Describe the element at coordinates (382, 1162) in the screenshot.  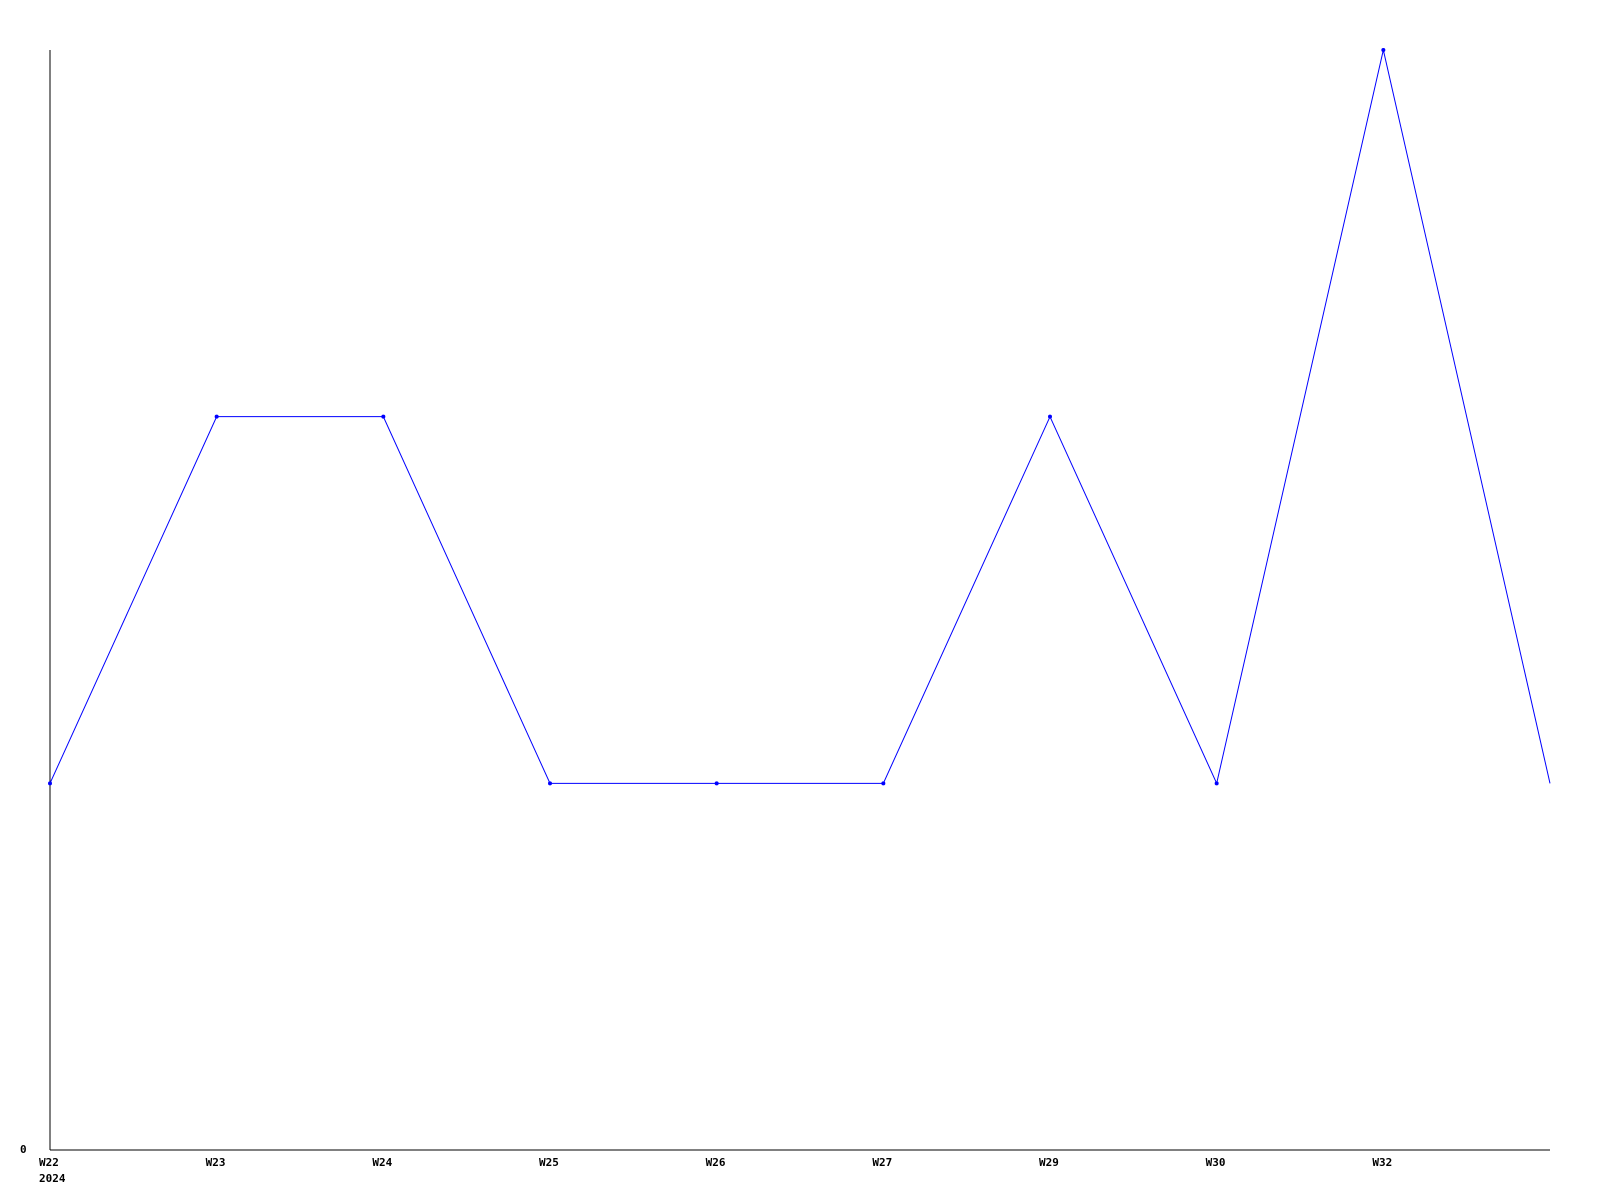
I see `x-tick-label: W24` at that location.